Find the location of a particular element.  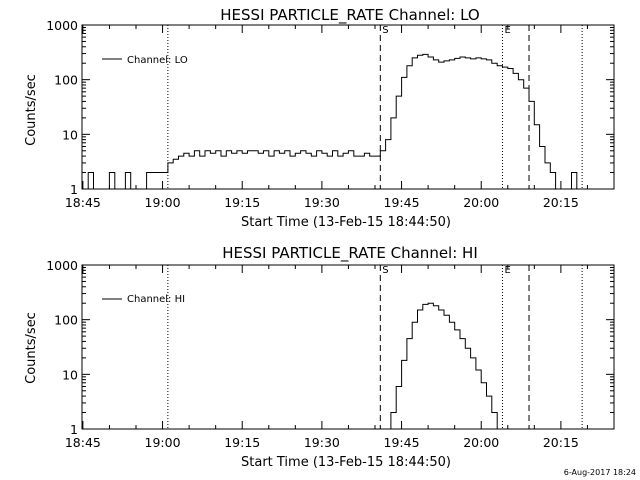

legend-label: Channel: HI is located at coordinates (156, 299).